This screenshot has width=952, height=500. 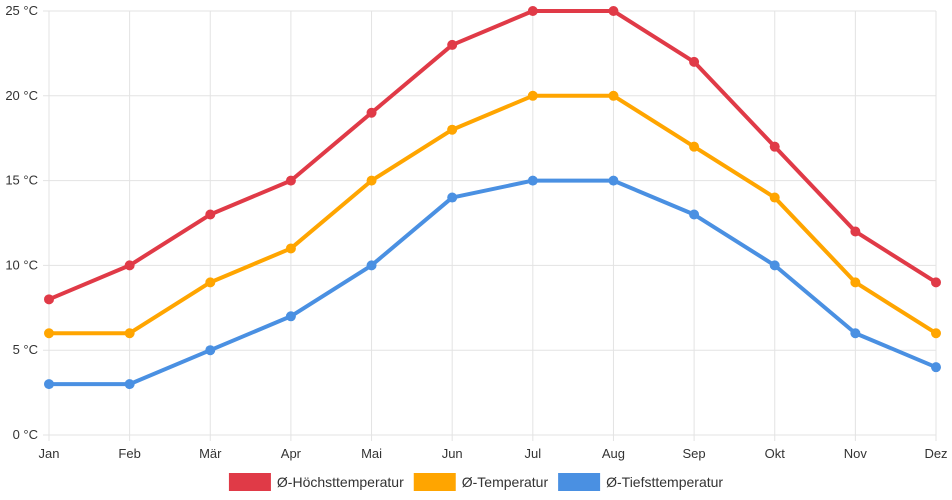 I want to click on x-tick-label: Feb, so click(x=129, y=453).